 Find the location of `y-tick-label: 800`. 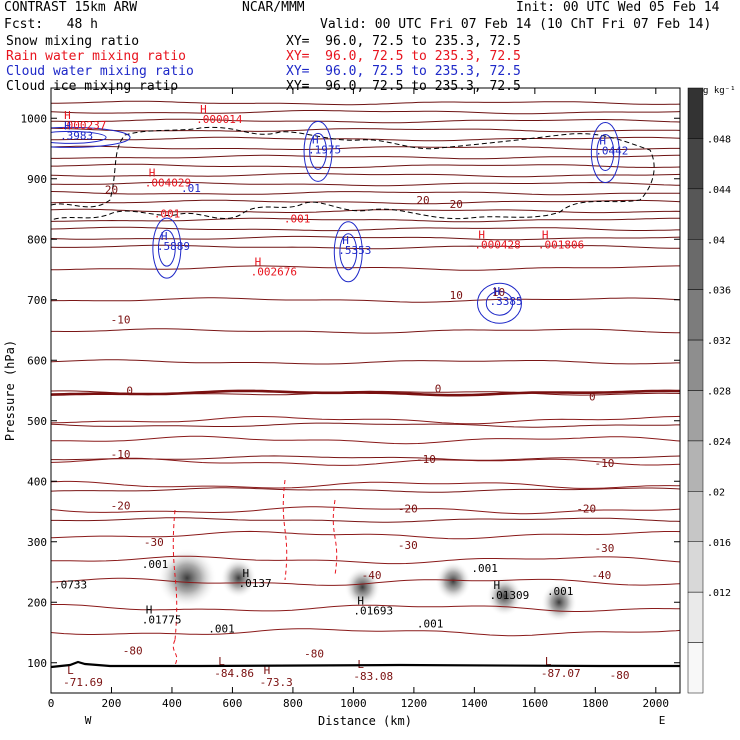

y-tick-label: 800 is located at coordinates (37, 239).